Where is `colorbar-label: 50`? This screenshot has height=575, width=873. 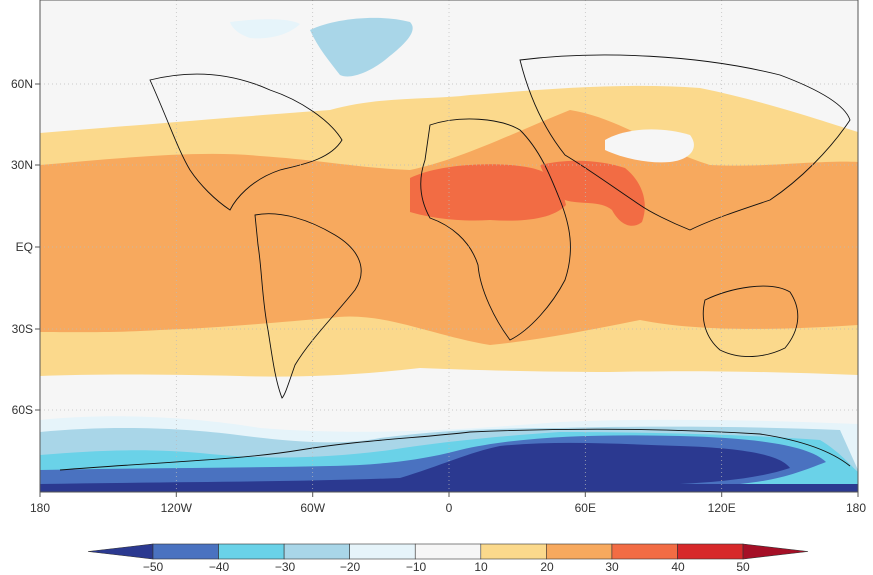
colorbar-label: 50 is located at coordinates (743, 567).